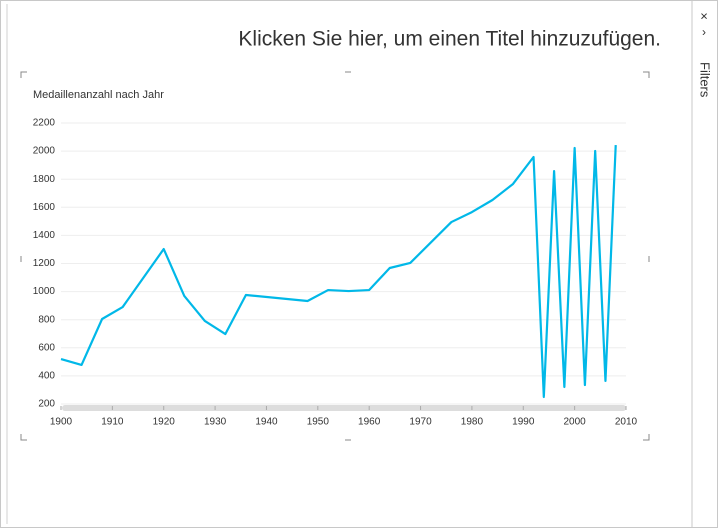 The height and width of the screenshot is (528, 718). I want to click on y-tick-label: 1000, so click(44, 291).